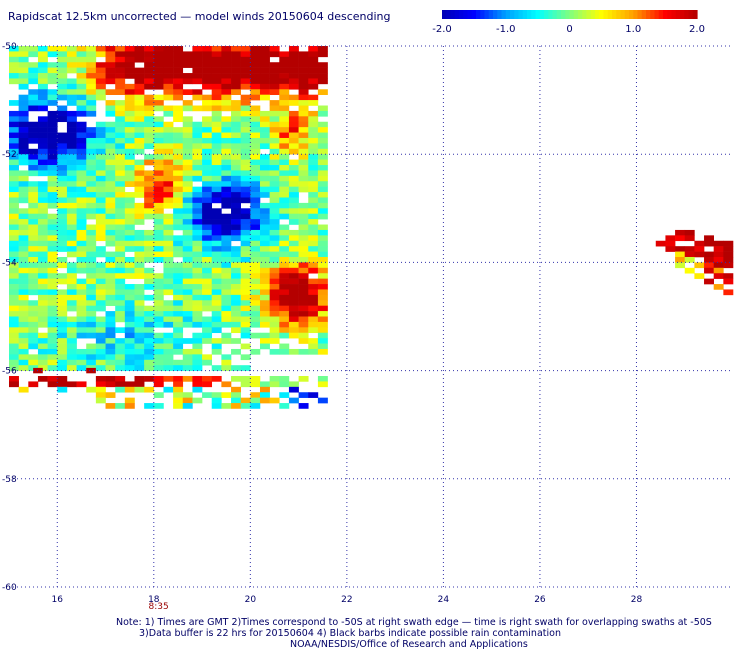  Describe the element at coordinates (602, 14) in the screenshot. I see `colorbar-segment` at that location.